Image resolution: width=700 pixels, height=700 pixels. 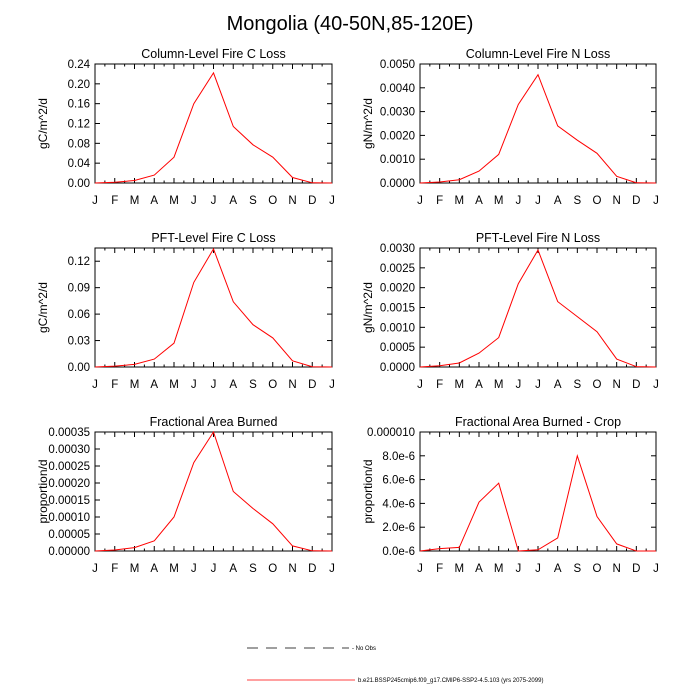 I want to click on y-tick-label: 0.0010, so click(x=397, y=160).